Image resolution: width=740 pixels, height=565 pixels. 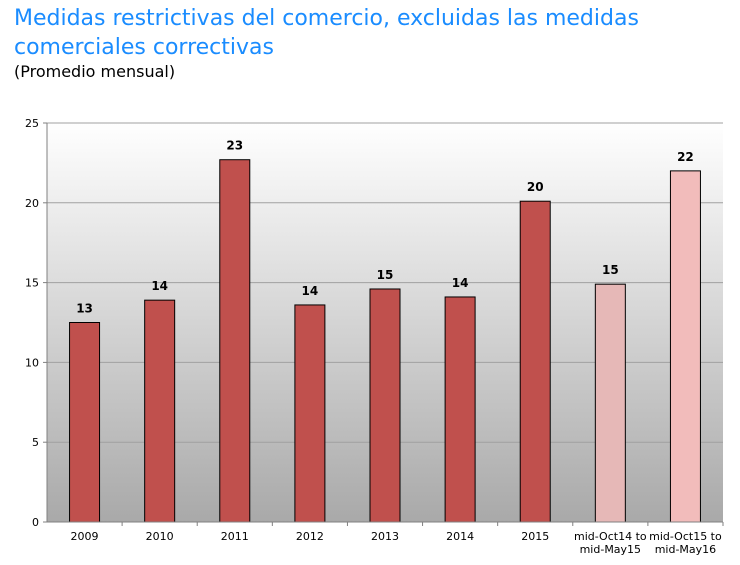 I want to click on data-label: 20, so click(x=535, y=187).